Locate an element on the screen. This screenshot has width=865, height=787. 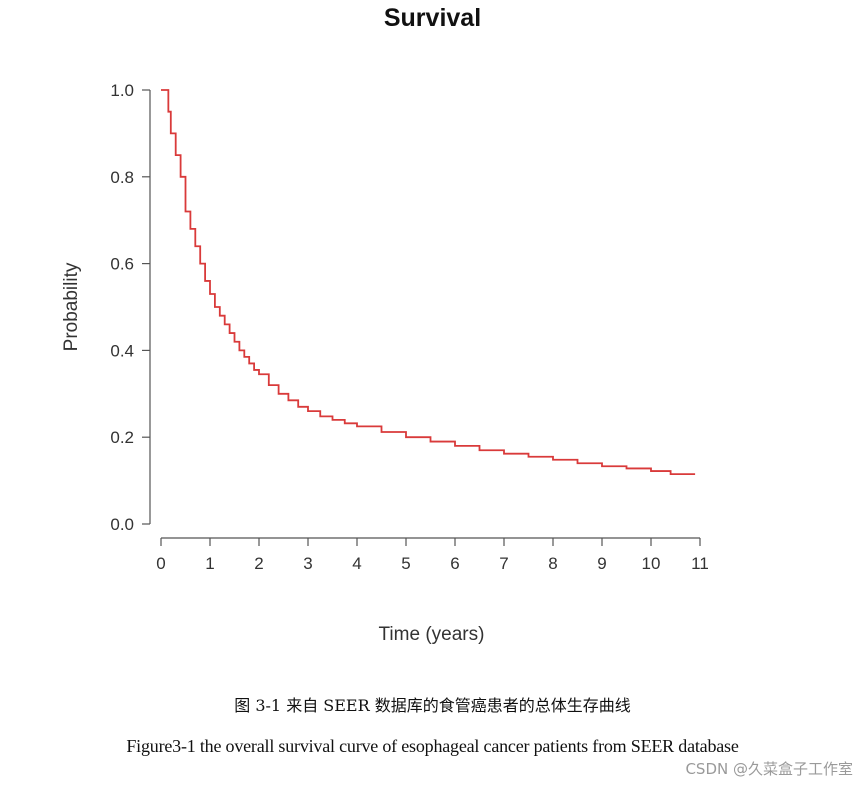
x-tick-label: 3 is located at coordinates (307, 563).